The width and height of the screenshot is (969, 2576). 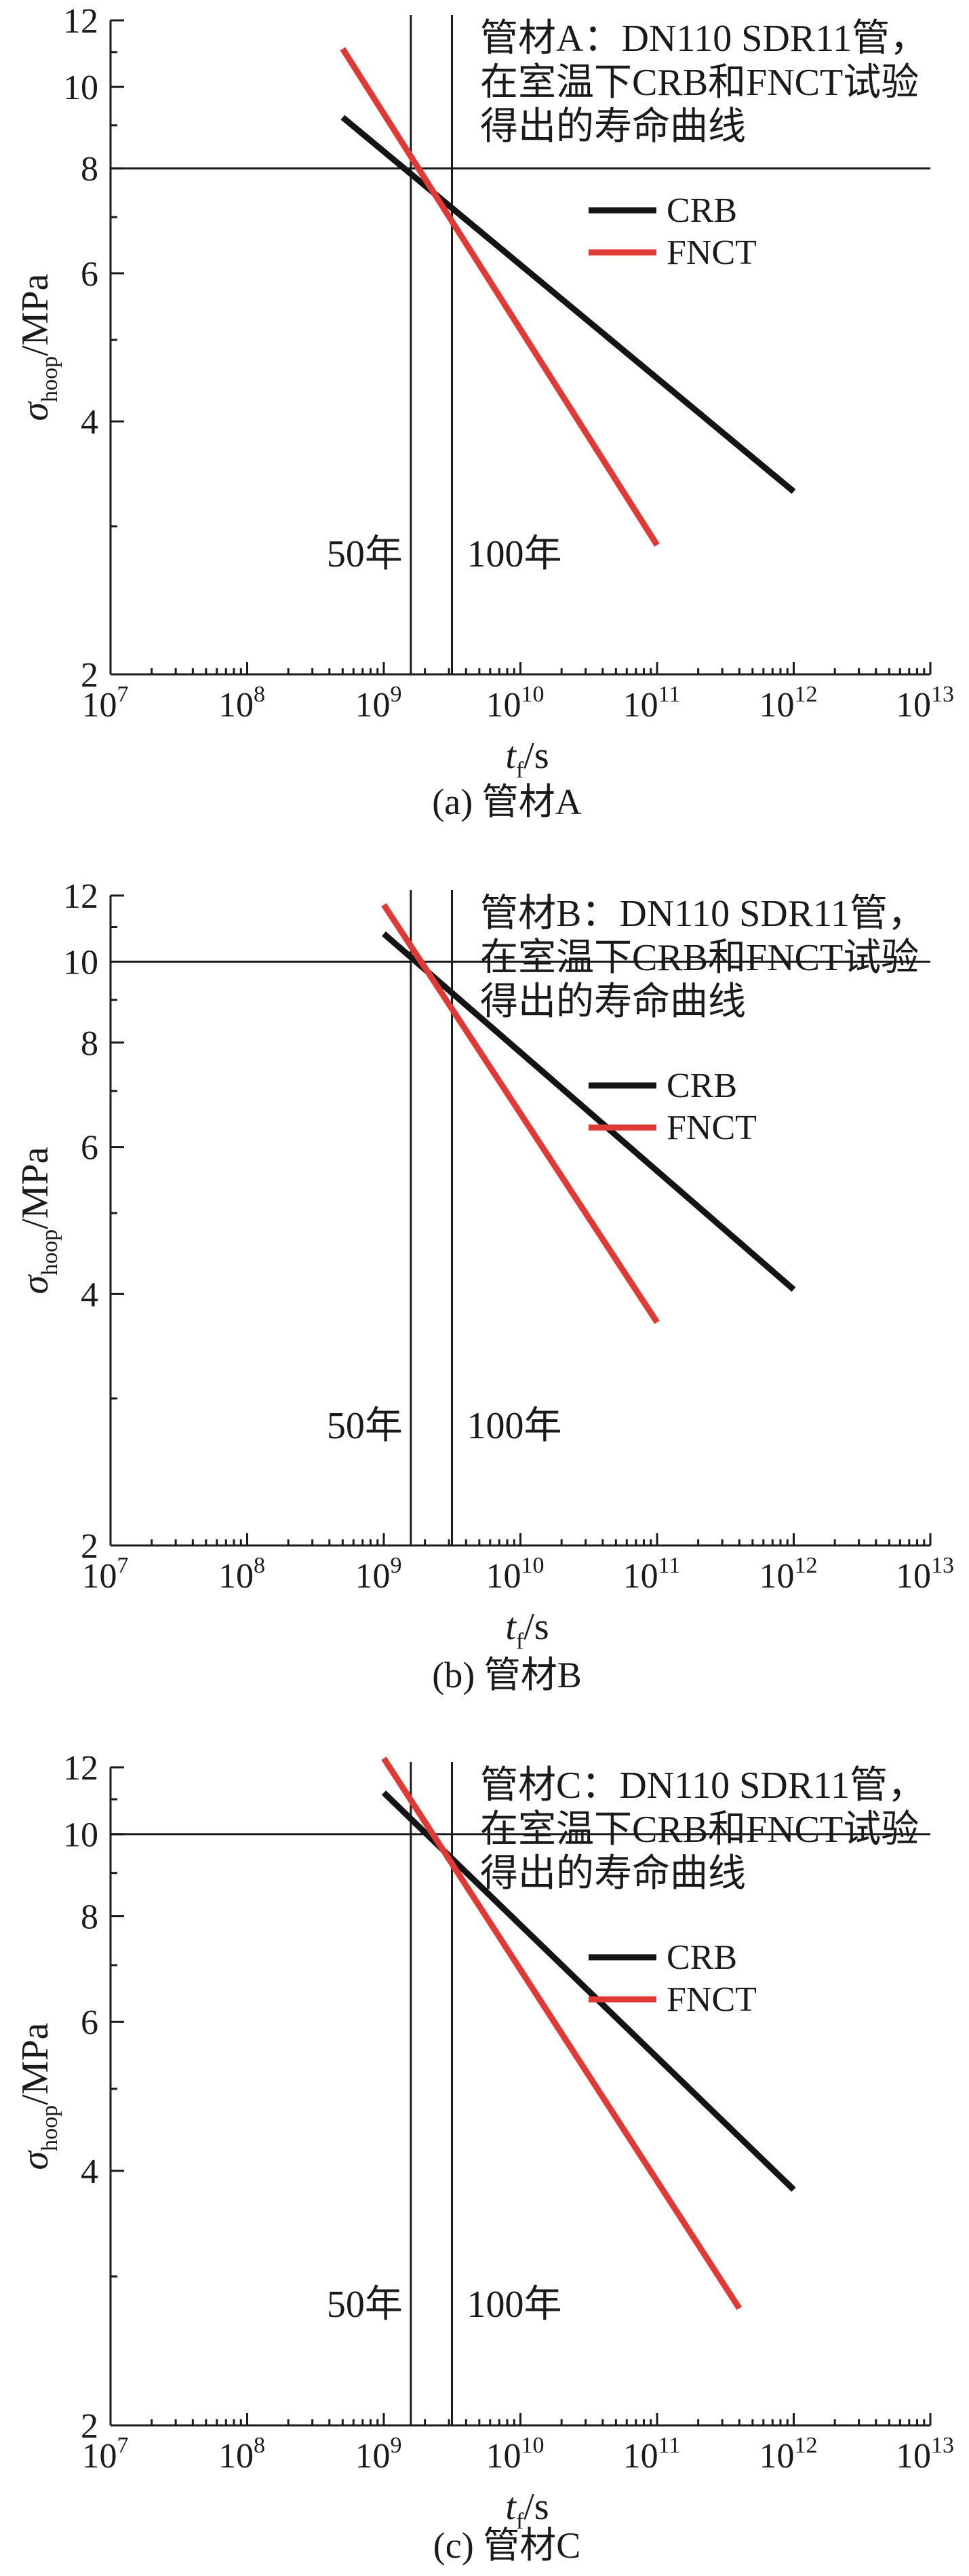 What do you see at coordinates (703, 1786) in the screenshot?
I see `chart-title-line: 管材C：DN110 SDR11管，` at bounding box center [703, 1786].